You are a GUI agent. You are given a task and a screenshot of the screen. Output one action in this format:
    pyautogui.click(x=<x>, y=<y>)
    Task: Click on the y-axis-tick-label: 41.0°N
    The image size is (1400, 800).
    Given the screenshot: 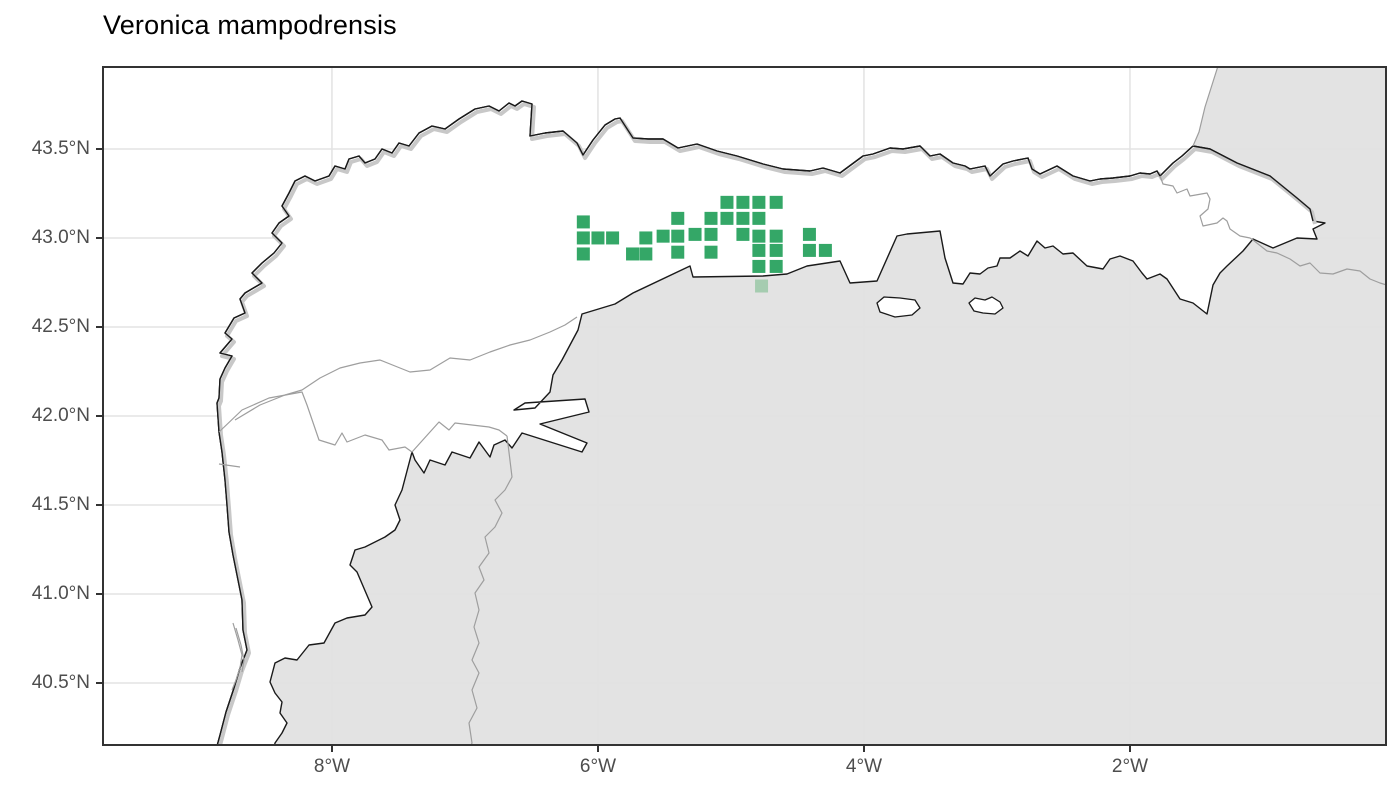 What is the action you would take?
    pyautogui.click(x=60, y=593)
    